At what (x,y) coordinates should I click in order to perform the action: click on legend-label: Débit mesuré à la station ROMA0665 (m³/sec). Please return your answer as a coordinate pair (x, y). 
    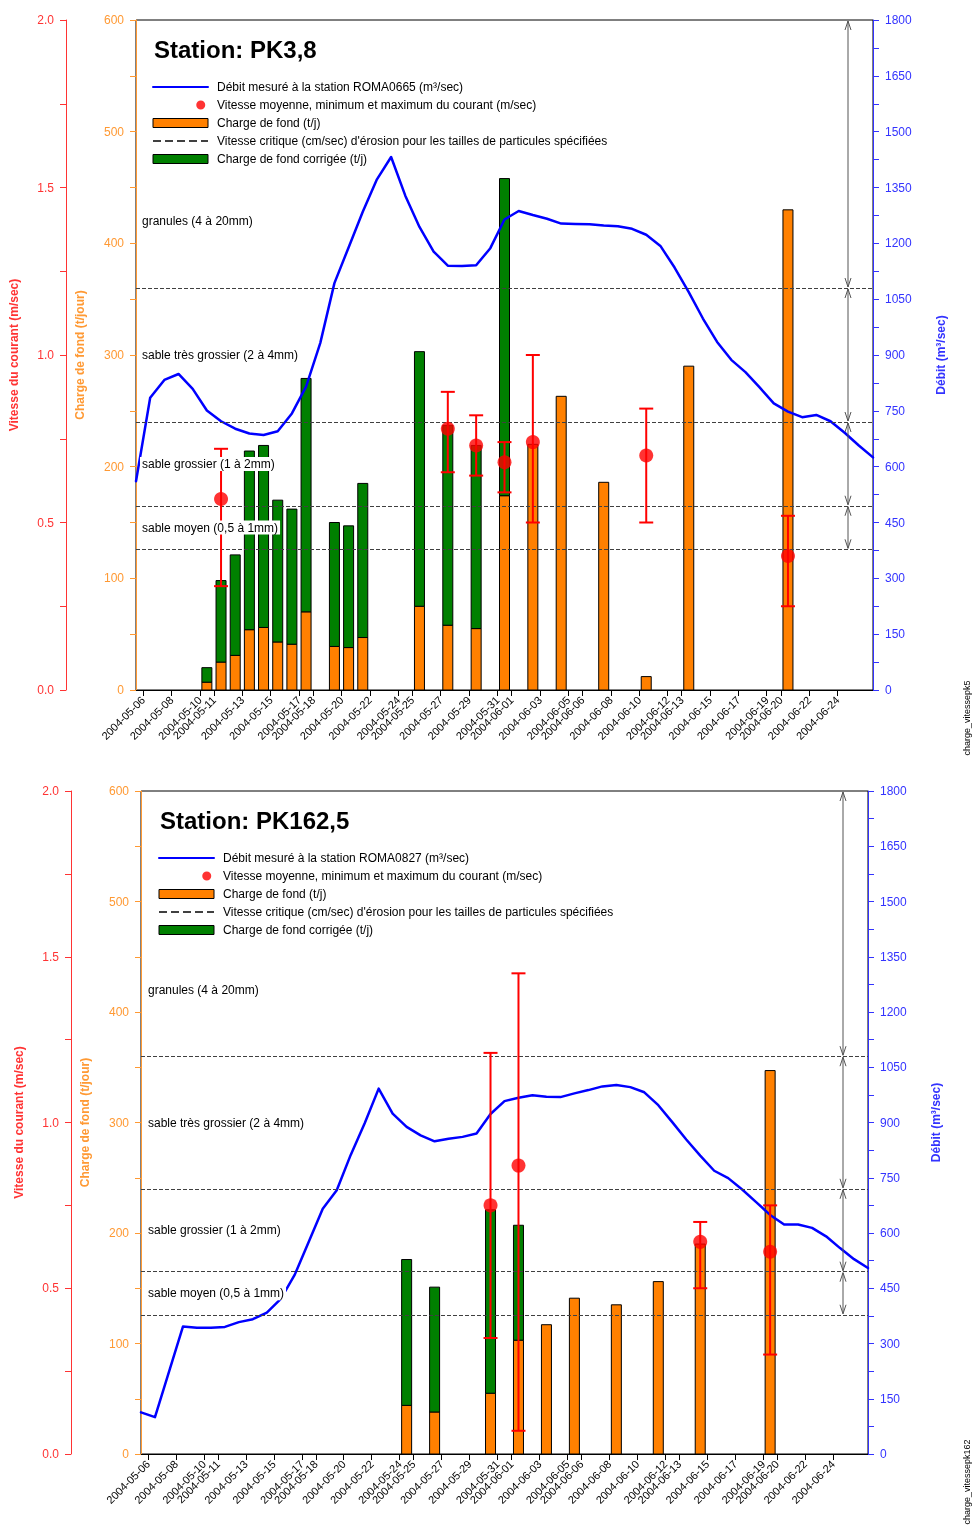
    Looking at the image, I should click on (340, 87).